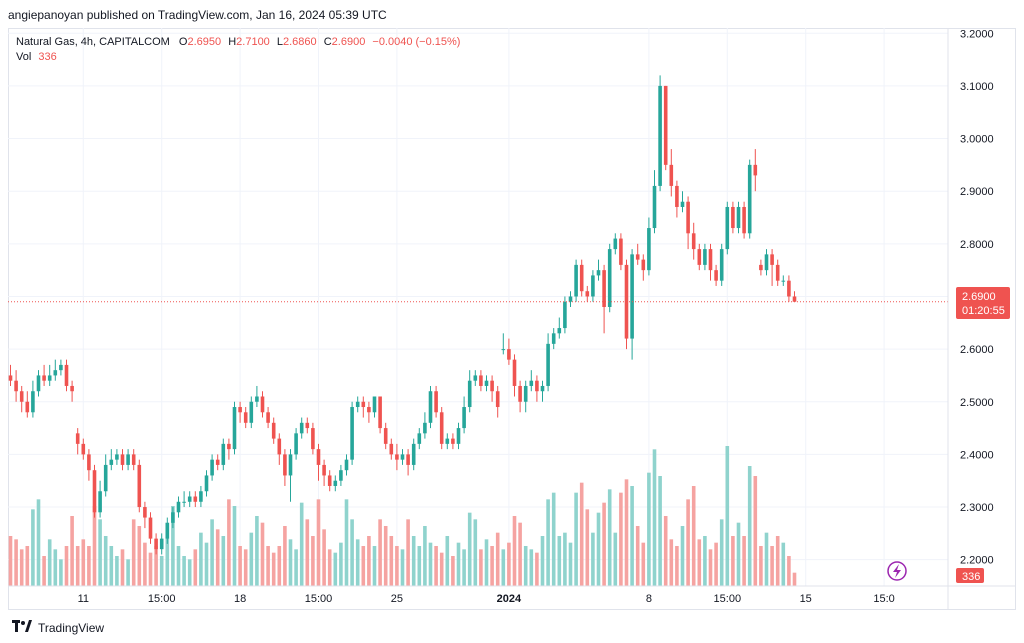  I want to click on legend-volume-row: Vol 336, so click(238, 57).